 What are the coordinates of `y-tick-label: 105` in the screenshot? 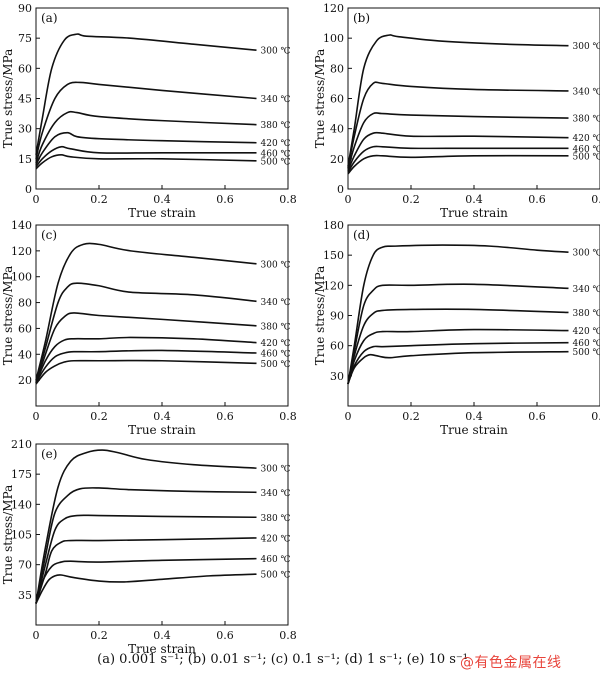 It's located at (21, 535).